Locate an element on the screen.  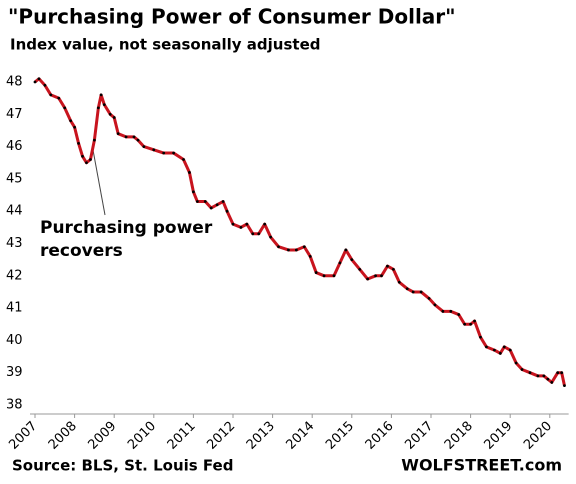
y-tick-label: 40 is located at coordinates (14, 340).